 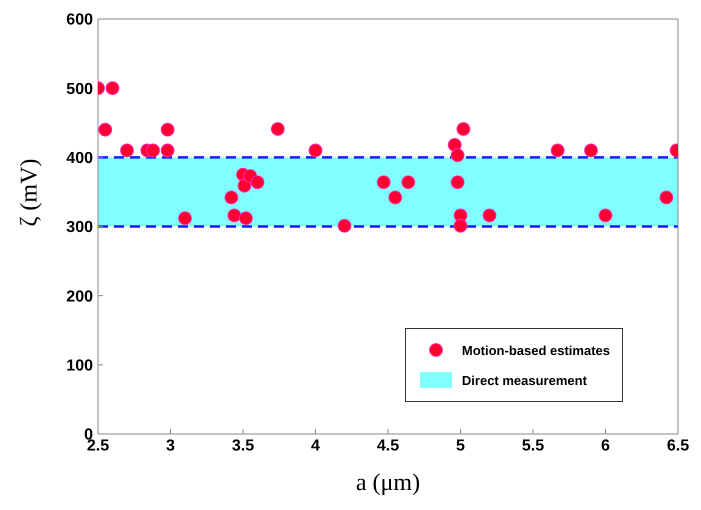 What do you see at coordinates (536, 350) in the screenshot?
I see `legend-label: Motion-based estimates` at bounding box center [536, 350].